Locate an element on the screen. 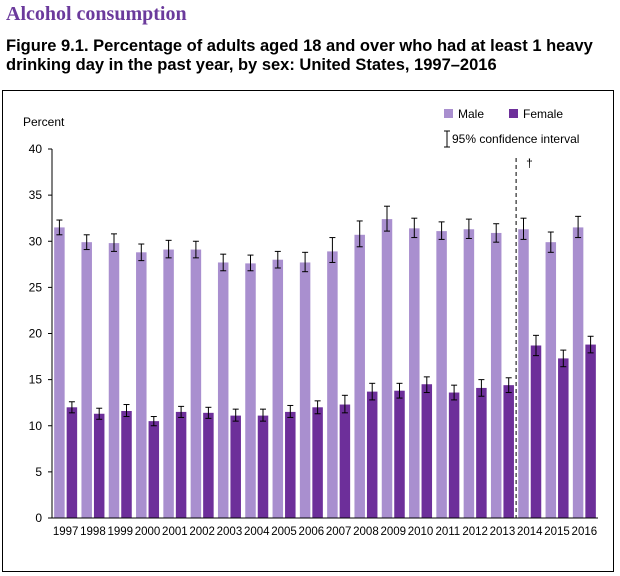 This screenshot has height=576, width=620. x-tick-label: 2005 is located at coordinates (284, 532).